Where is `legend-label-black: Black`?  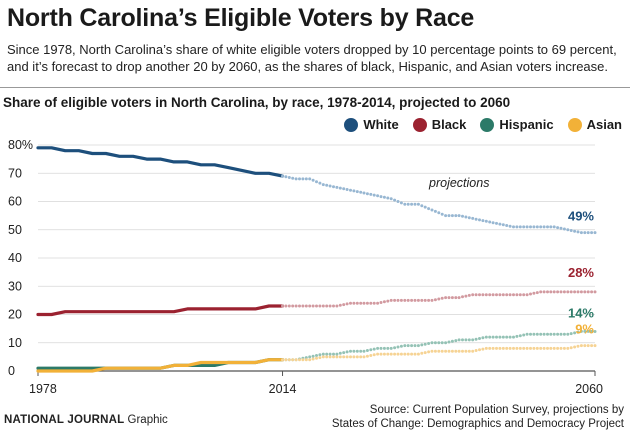 legend-label-black: Black is located at coordinates (449, 124).